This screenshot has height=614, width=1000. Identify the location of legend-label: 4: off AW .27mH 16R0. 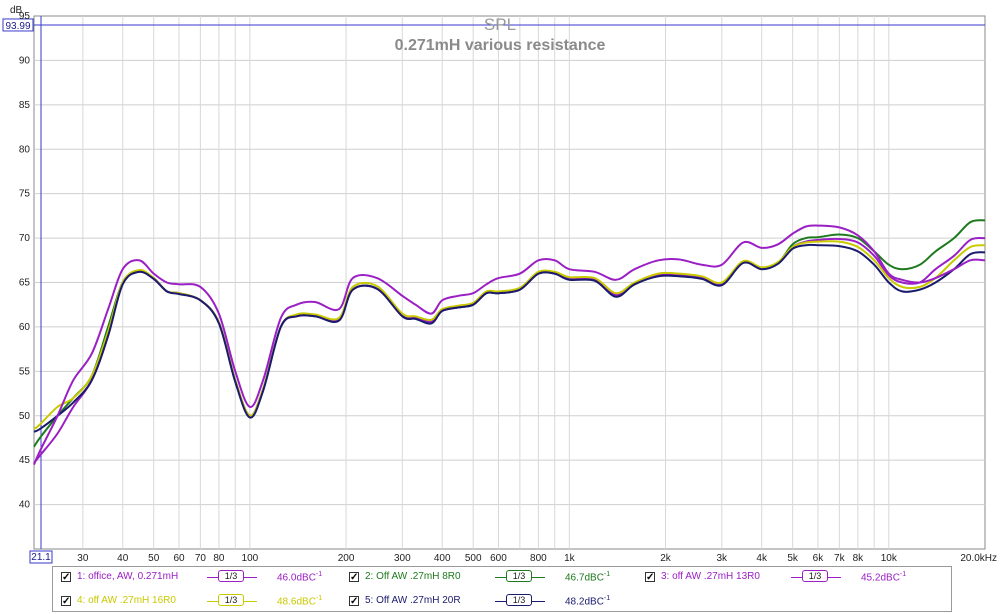
(126, 600).